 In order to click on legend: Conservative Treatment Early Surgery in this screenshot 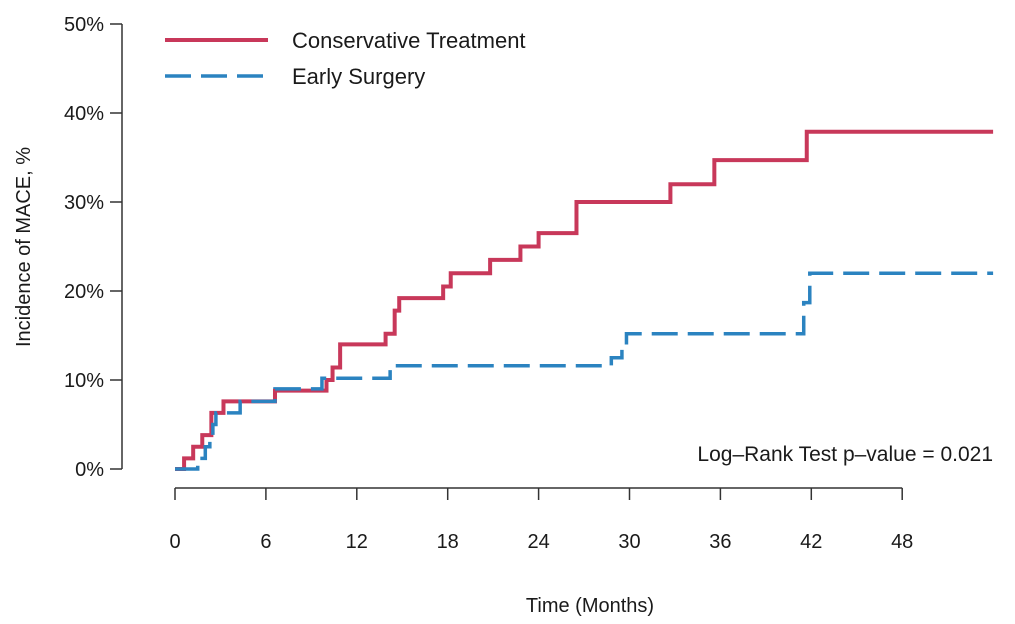, I will do `click(345, 58)`.